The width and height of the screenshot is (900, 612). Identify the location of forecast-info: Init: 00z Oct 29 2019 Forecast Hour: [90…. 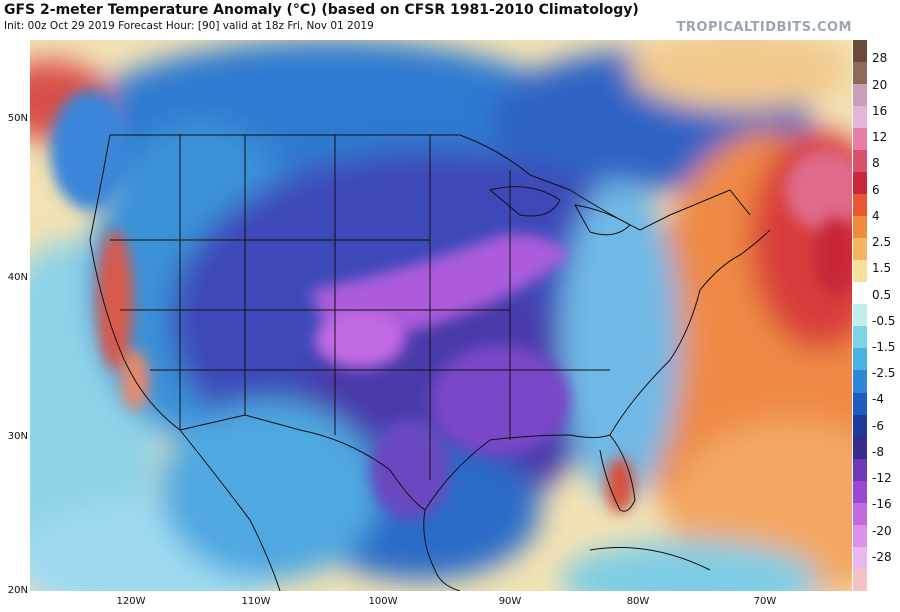
(189, 26).